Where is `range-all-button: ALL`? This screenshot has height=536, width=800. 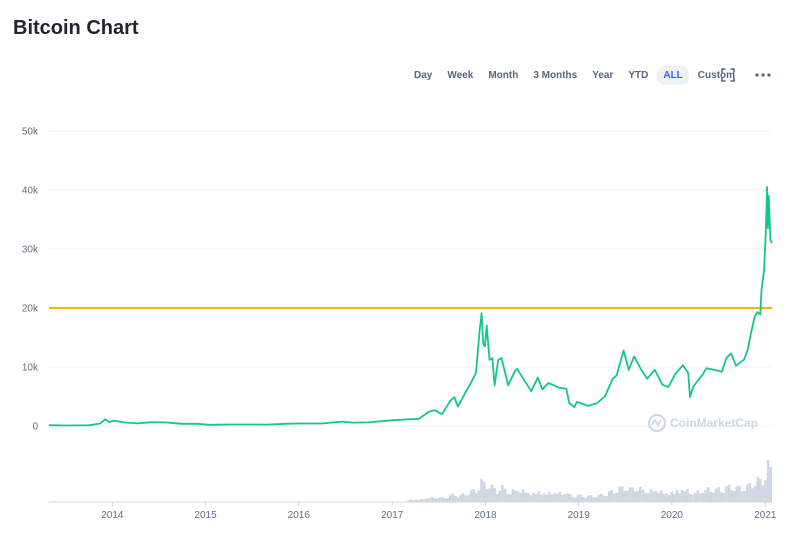 range-all-button: ALL is located at coordinates (673, 75).